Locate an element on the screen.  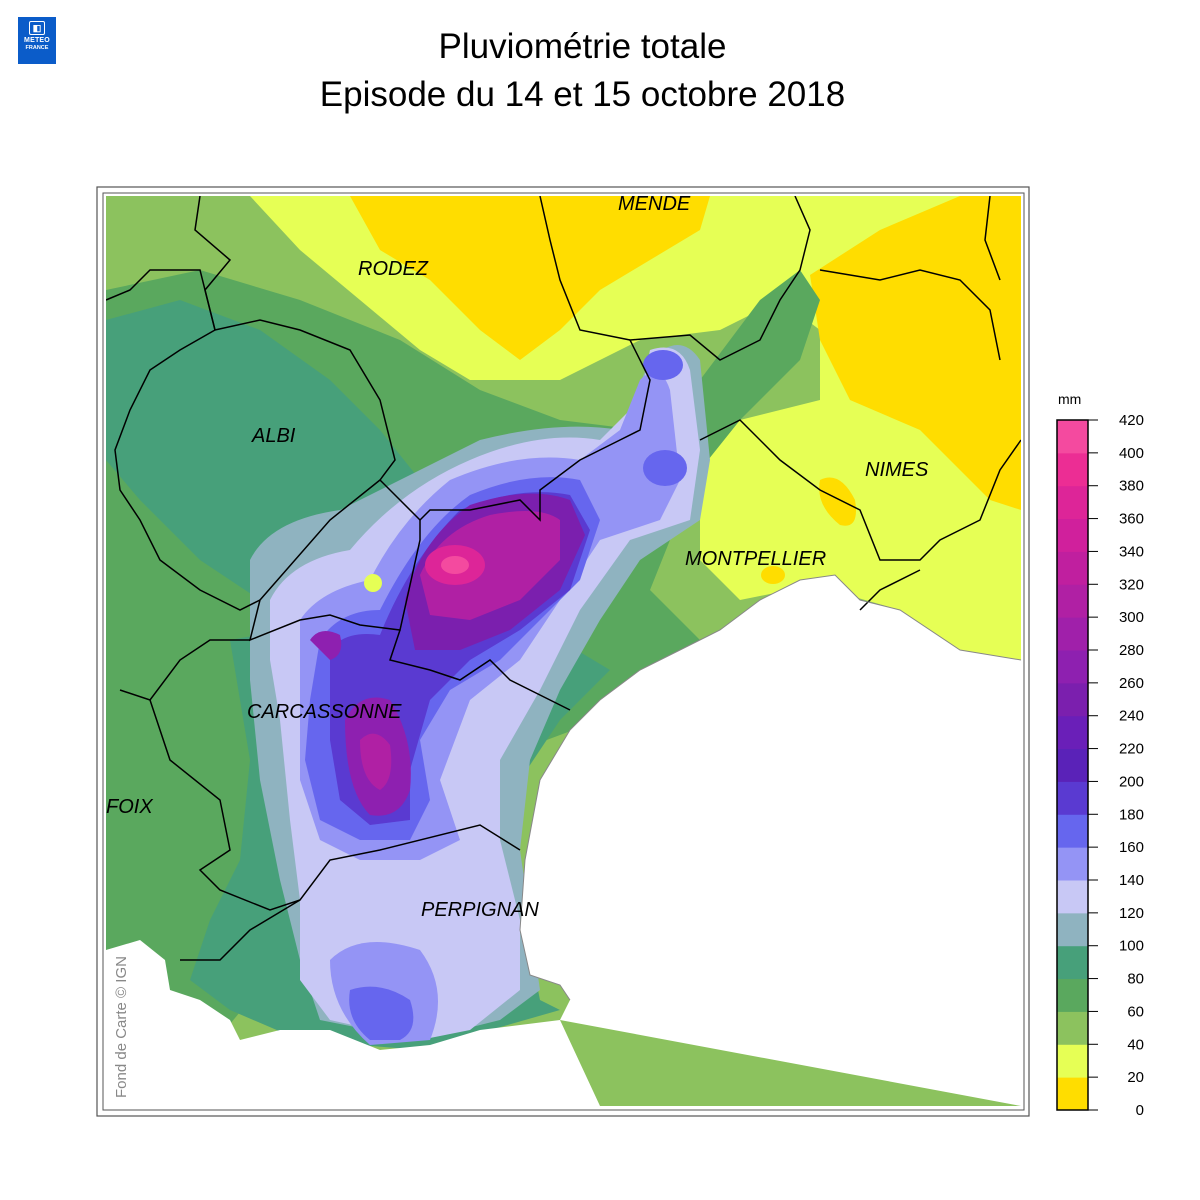
legend-tick-label: 240 is located at coordinates (1131, 716).